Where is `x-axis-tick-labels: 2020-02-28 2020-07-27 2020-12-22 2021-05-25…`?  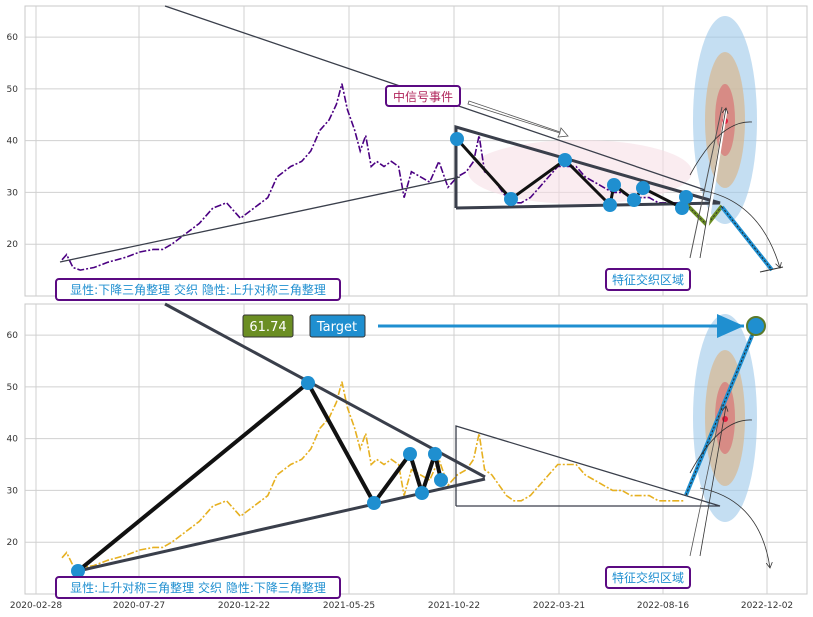 x-axis-tick-labels: 2020-02-28 2020-07-27 2020-12-22 2021-05-25… is located at coordinates (401, 606).